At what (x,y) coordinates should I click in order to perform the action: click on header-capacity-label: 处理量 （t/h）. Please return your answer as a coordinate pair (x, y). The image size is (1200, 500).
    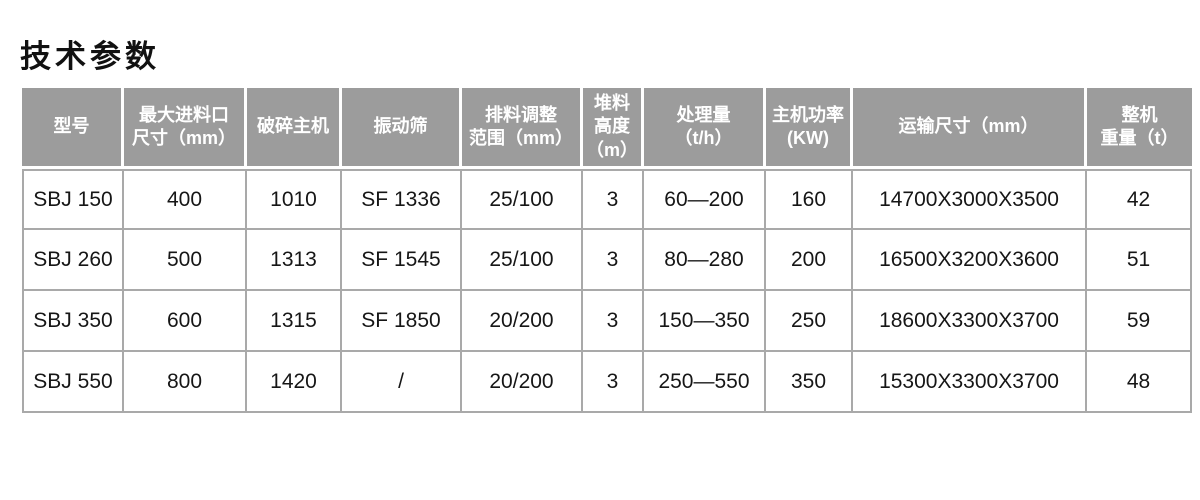
    Looking at the image, I should click on (703, 126).